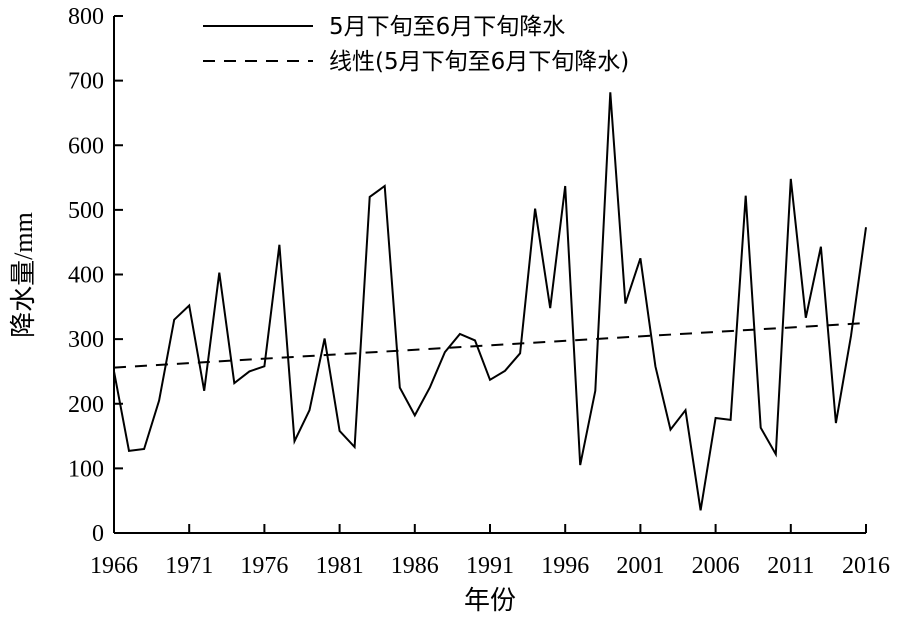 The image size is (900, 617). What do you see at coordinates (565, 566) in the screenshot?
I see `x-tick-label: 1996` at bounding box center [565, 566].